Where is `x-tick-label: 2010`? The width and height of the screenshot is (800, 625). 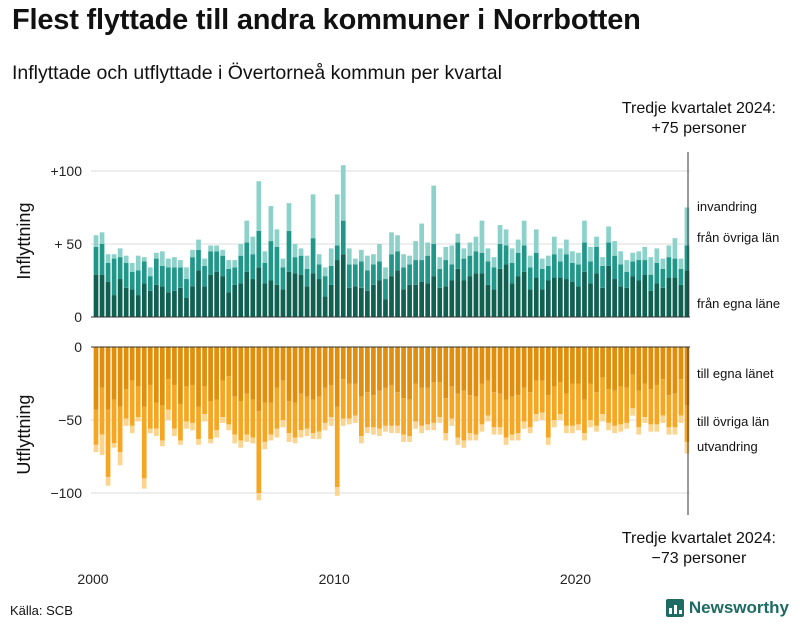 x-tick-label: 2010 is located at coordinates (334, 579).